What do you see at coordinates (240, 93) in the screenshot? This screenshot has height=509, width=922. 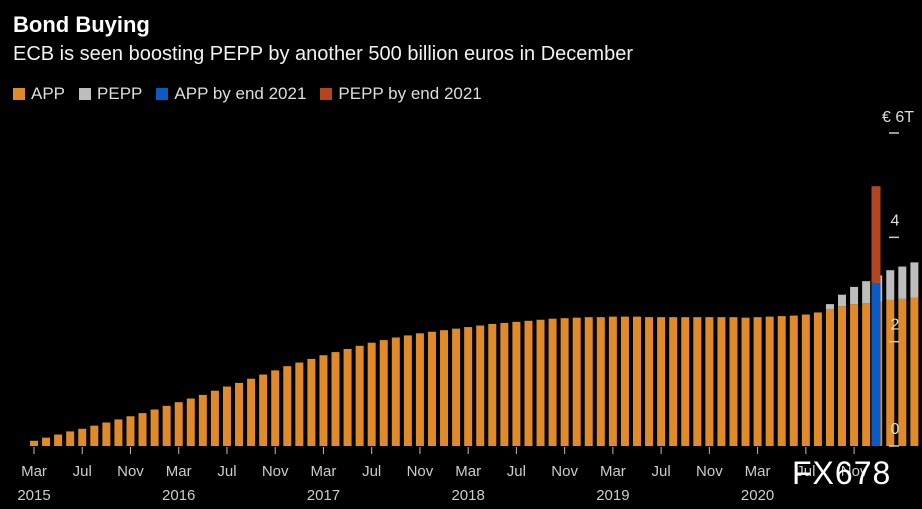 I see `legend-label-app-2021: APP by end 2021` at bounding box center [240, 93].